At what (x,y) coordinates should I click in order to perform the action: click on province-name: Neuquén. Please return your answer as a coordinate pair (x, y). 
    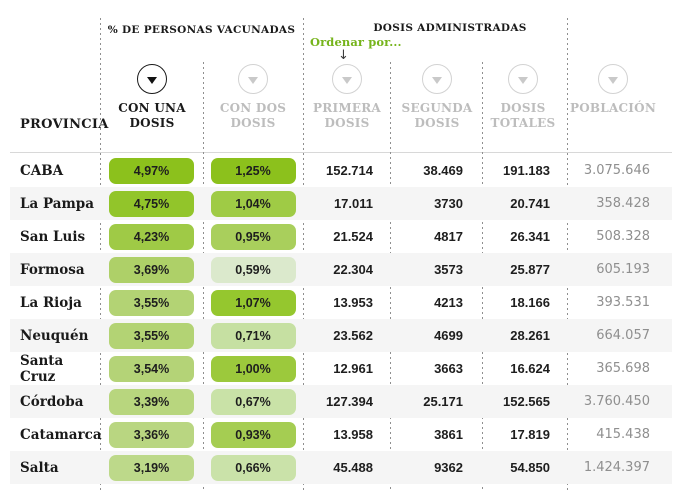
    Looking at the image, I should click on (54, 335).